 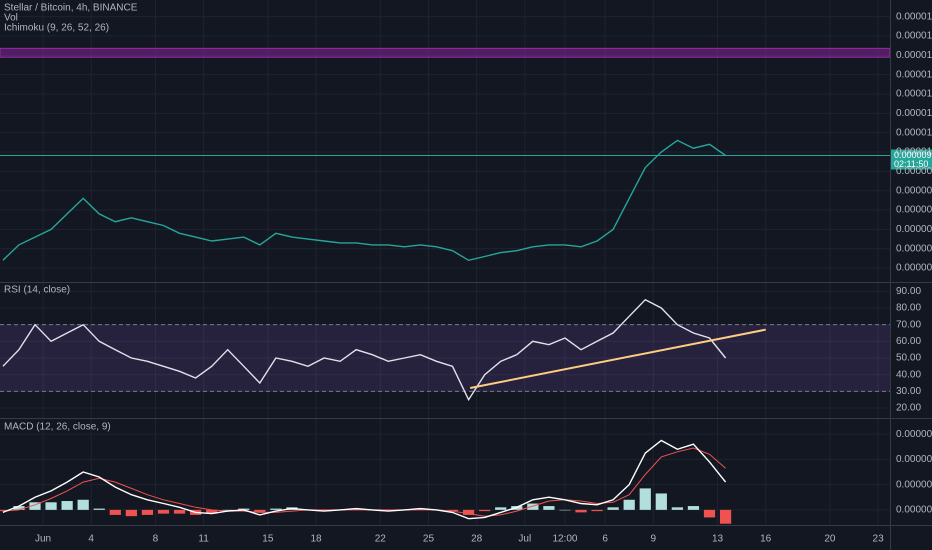 What do you see at coordinates (908, 374) in the screenshot?
I see `y-tick-label: 40.00` at bounding box center [908, 374].